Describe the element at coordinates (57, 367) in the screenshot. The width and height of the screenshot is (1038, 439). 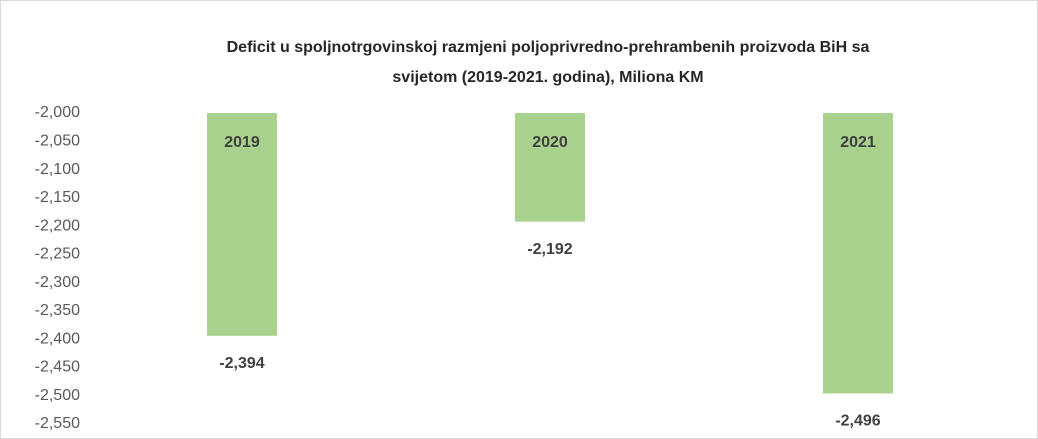
I see `y-tick-label: -2,450` at that location.